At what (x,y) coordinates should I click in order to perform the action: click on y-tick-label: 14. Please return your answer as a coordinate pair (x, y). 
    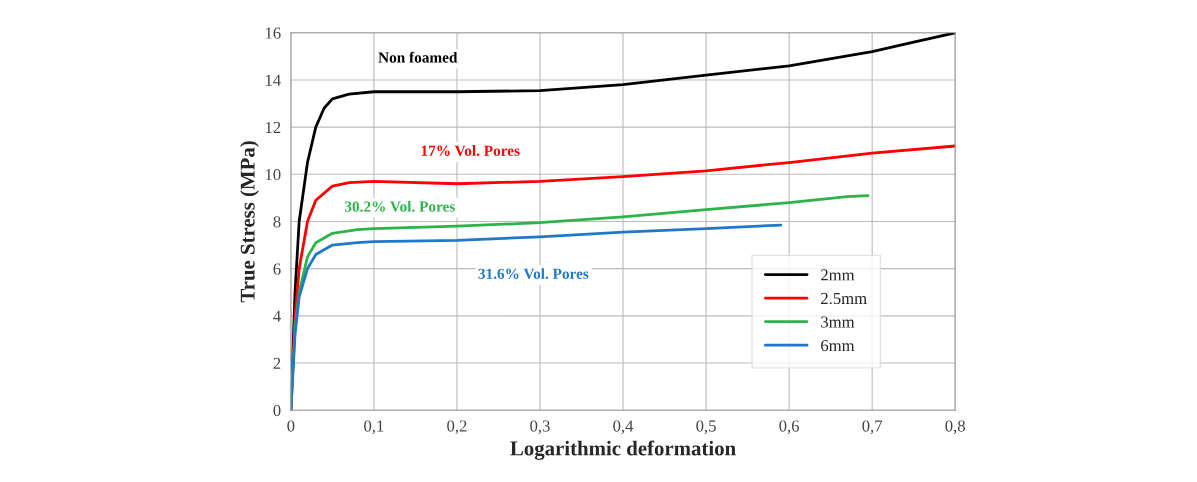
    Looking at the image, I should click on (273, 80).